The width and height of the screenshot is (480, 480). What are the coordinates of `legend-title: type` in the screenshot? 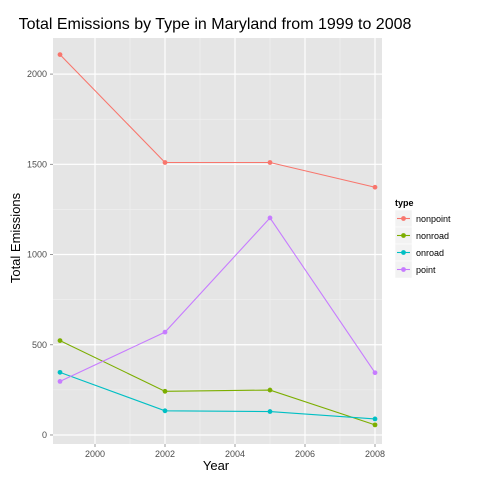 It's located at (404, 203).